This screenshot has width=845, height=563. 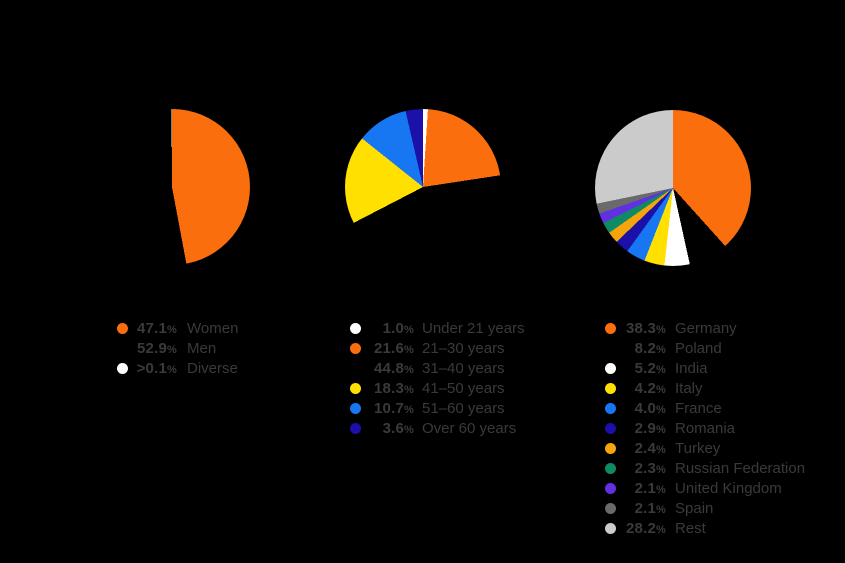 I want to click on legend-percent-value: 18.3, so click(x=389, y=388).